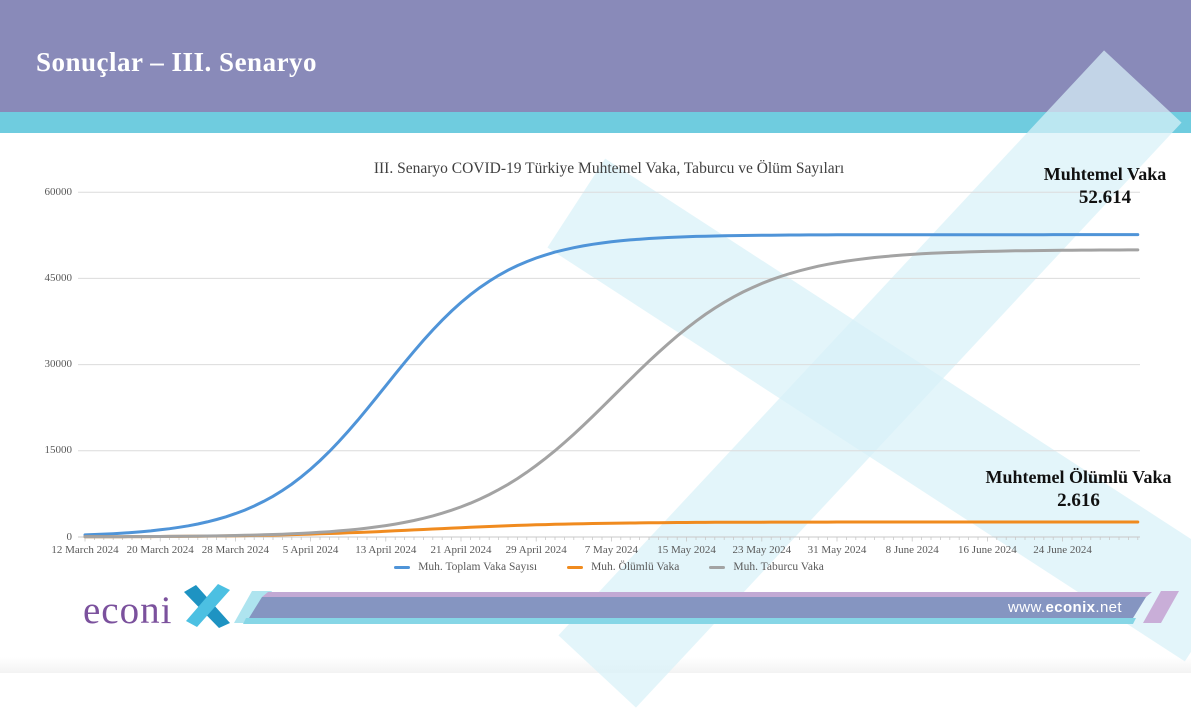  What do you see at coordinates (987, 550) in the screenshot?
I see `x-tick-label: 16 June 2024` at bounding box center [987, 550].